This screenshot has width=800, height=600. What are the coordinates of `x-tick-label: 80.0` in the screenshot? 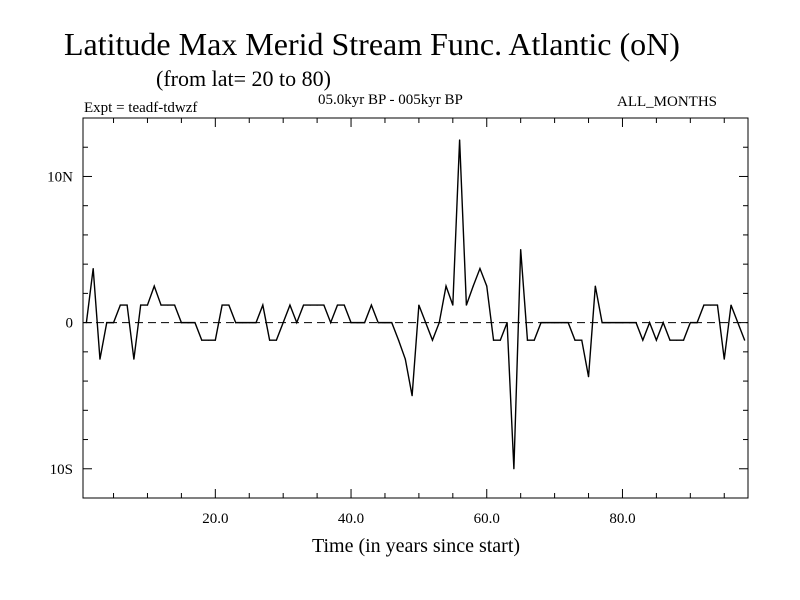 It's located at (622, 519).